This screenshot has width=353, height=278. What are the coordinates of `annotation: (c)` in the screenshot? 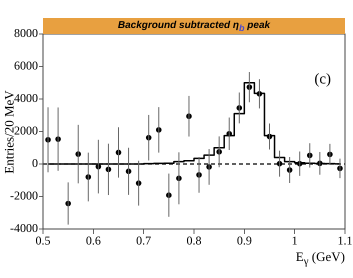 It's located at (322, 79).